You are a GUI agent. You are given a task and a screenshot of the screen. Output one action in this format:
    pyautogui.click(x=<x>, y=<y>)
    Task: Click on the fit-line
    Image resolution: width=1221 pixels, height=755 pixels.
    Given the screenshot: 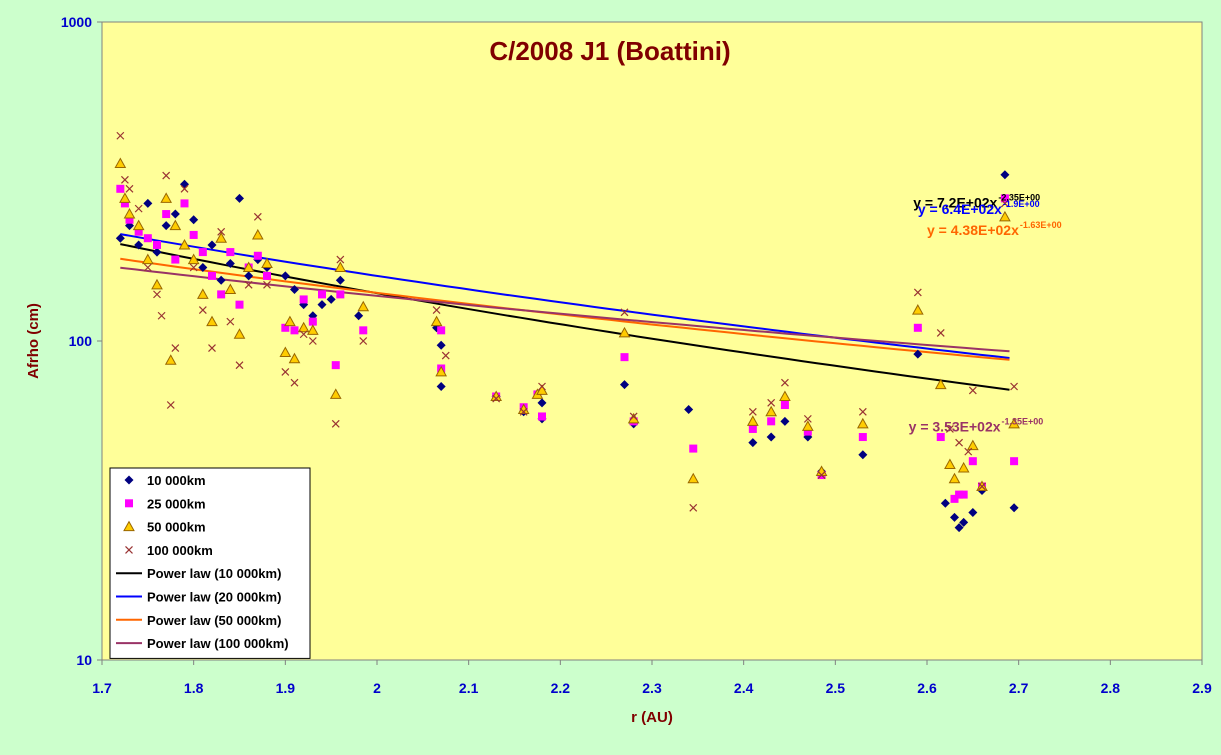 What is the action you would take?
    pyautogui.click(x=565, y=309)
    